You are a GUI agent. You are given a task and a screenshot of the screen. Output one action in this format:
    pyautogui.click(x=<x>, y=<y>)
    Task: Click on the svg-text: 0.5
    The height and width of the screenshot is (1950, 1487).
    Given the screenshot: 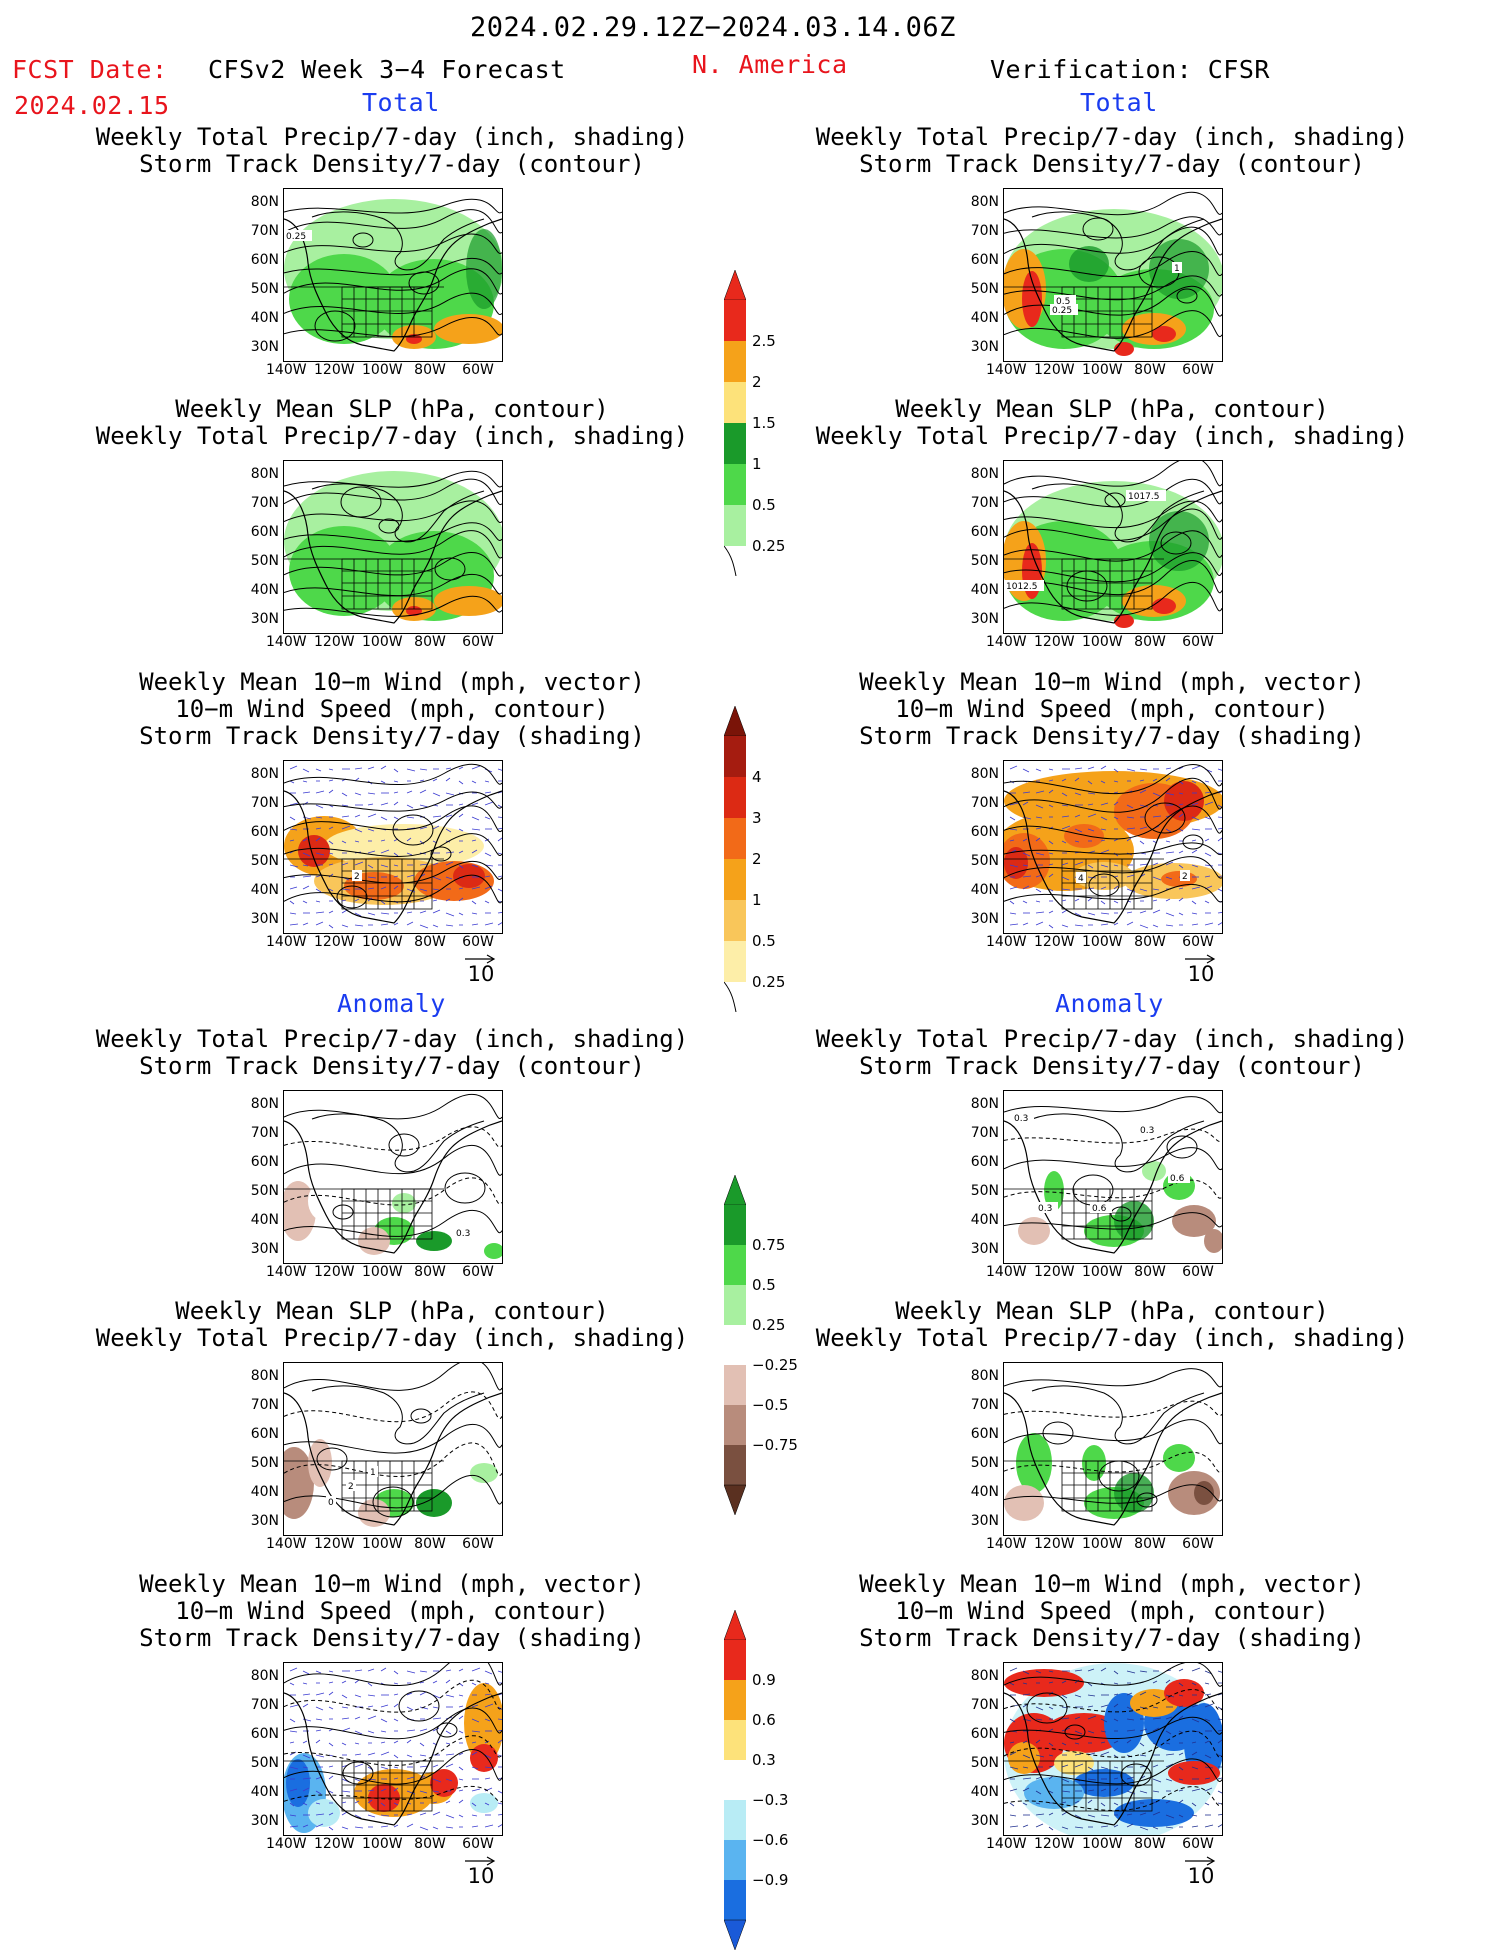 What is the action you would take?
    pyautogui.click(x=1063, y=302)
    